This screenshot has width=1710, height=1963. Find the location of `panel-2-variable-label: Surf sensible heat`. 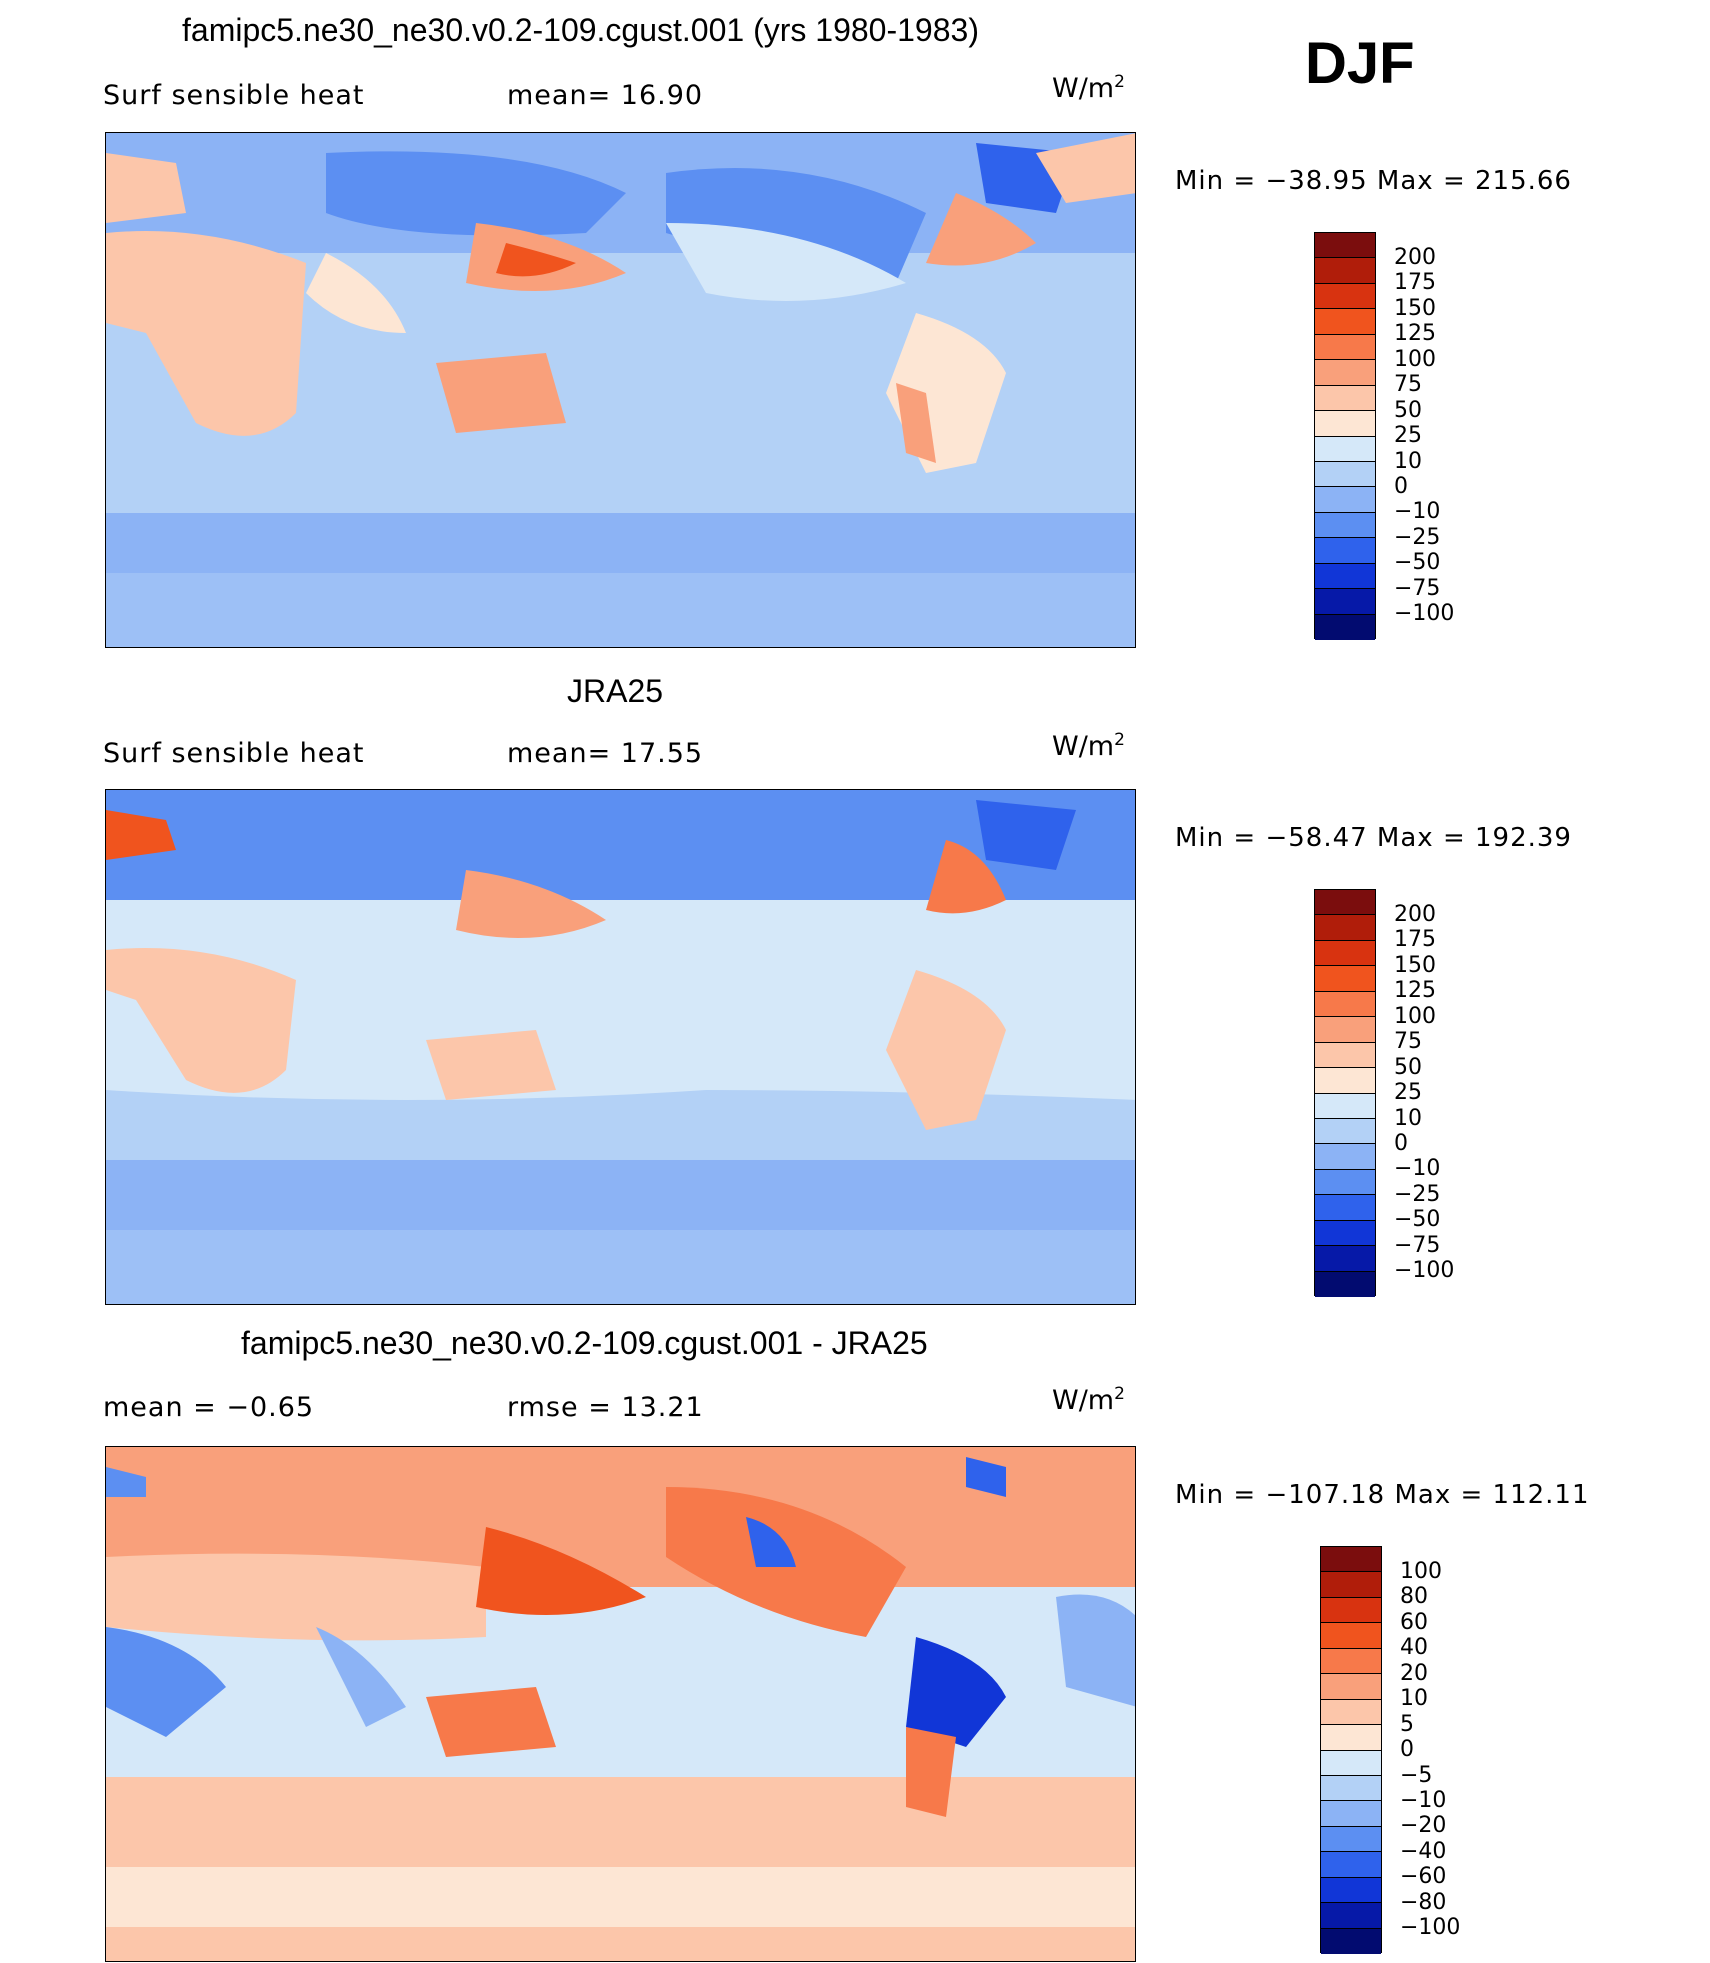

panel-2-variable-label: Surf sensible heat is located at coordinates (234, 753).